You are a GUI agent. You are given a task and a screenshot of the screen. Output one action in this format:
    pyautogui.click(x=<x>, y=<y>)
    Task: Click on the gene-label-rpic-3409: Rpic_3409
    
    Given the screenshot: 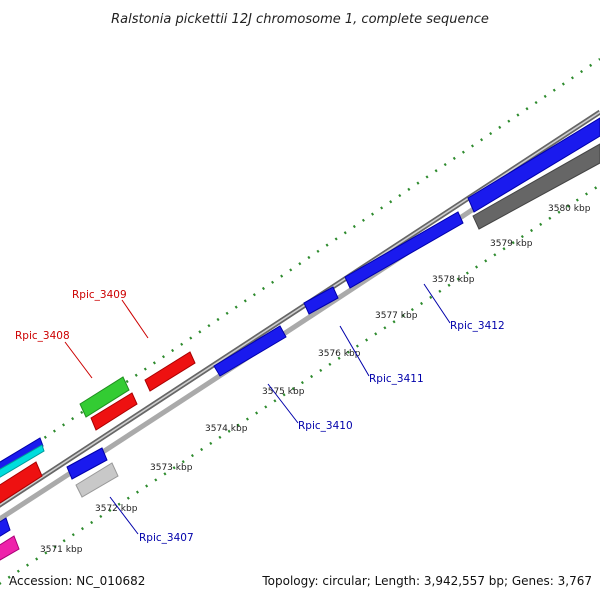 What is the action you would take?
    pyautogui.click(x=99, y=295)
    